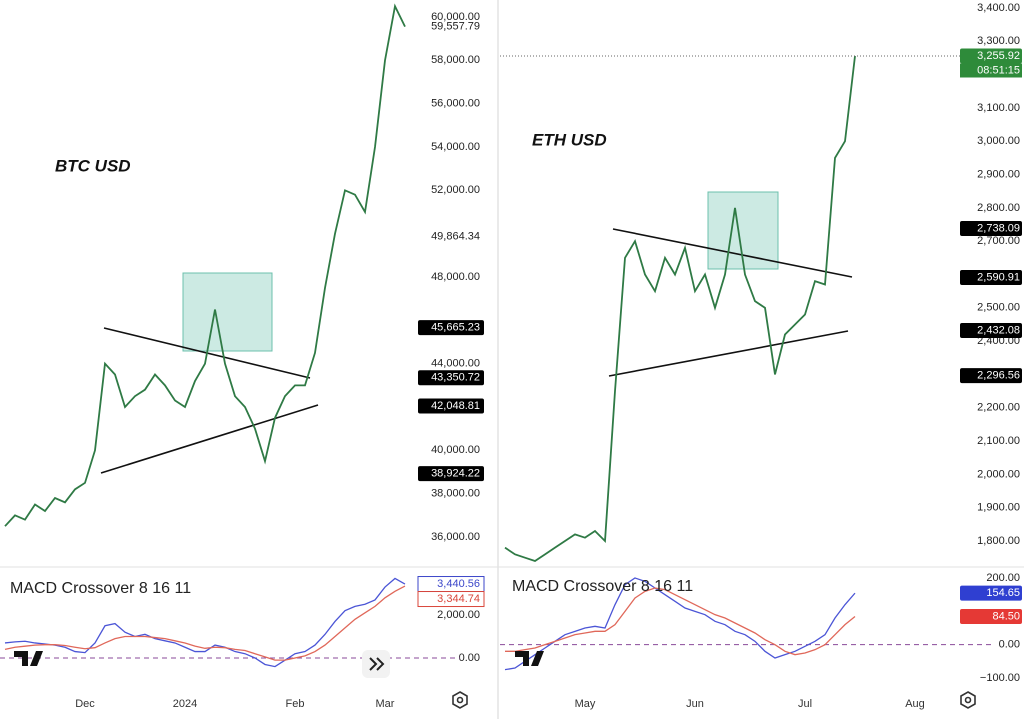 The height and width of the screenshot is (719, 1024). Describe the element at coordinates (998, 8) in the screenshot. I see `y-tick-label: 3,400.00` at that location.